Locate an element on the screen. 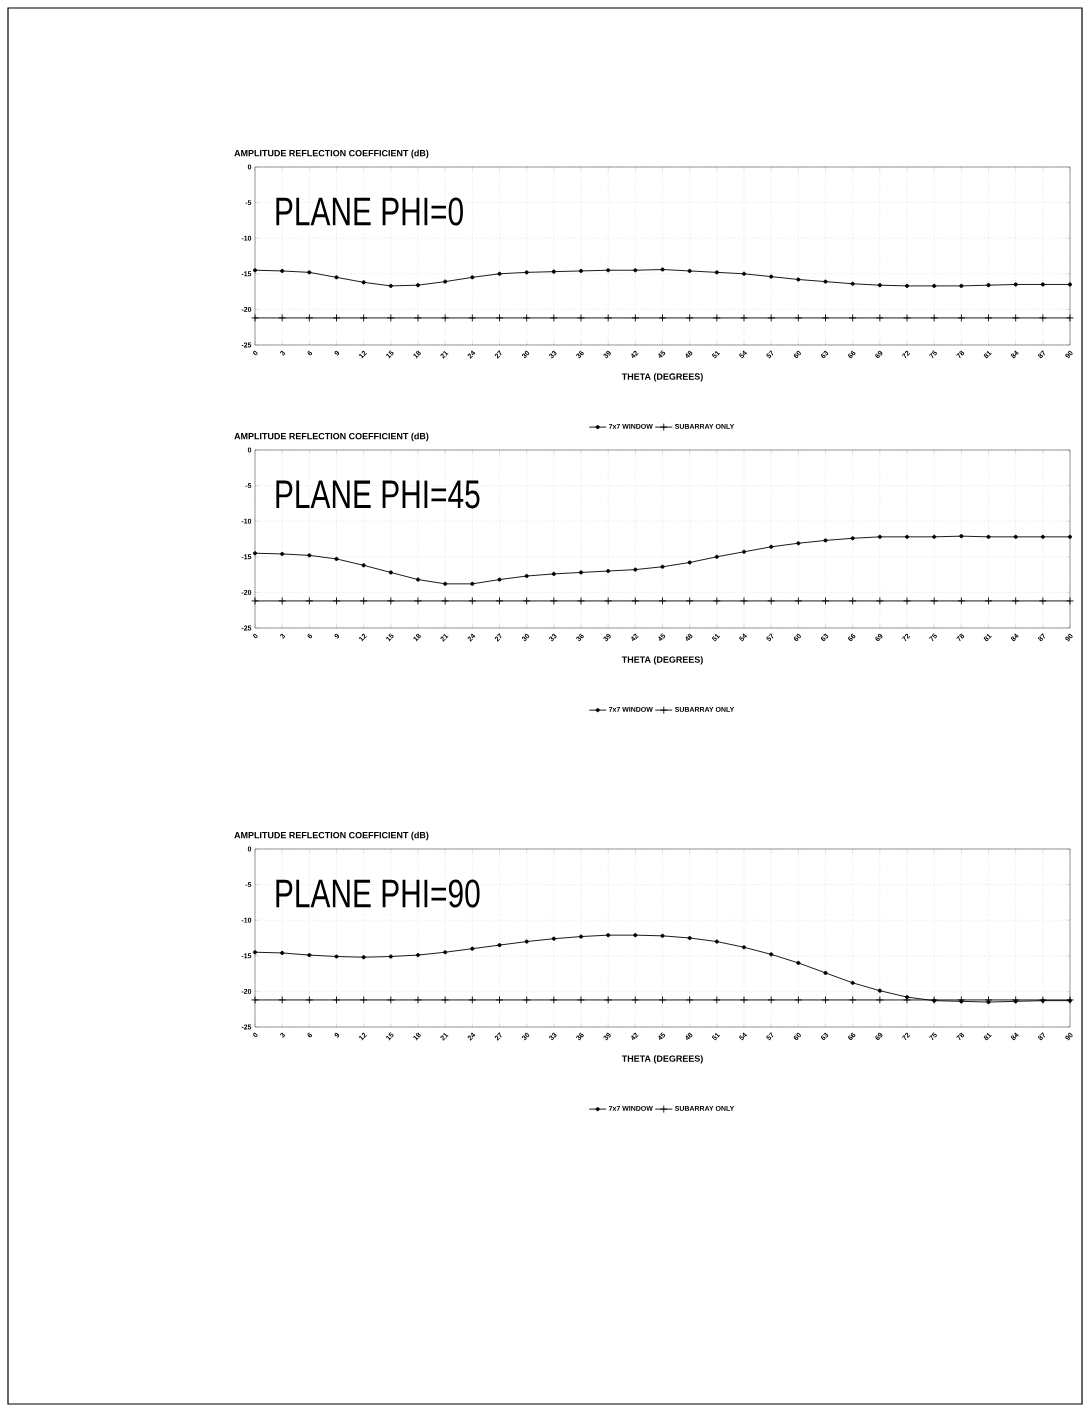 The width and height of the screenshot is (1090, 1412). annotation: PLANE PHI=0 is located at coordinates (369, 211).